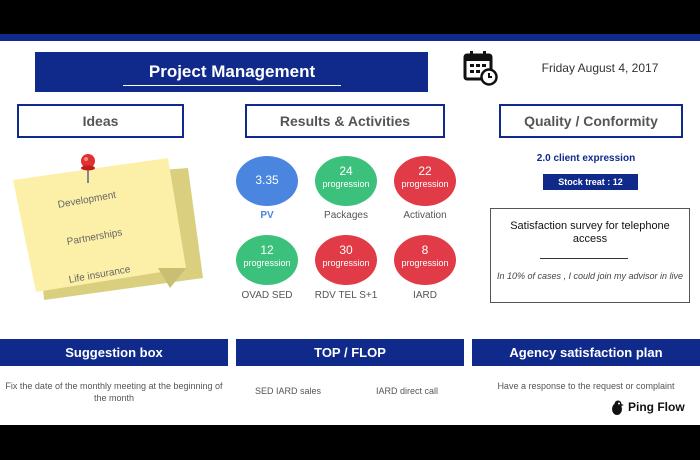 This screenshot has height=460, width=700. Describe the element at coordinates (346, 295) in the screenshot. I see `metric-label: RDV TEL S+1` at that location.